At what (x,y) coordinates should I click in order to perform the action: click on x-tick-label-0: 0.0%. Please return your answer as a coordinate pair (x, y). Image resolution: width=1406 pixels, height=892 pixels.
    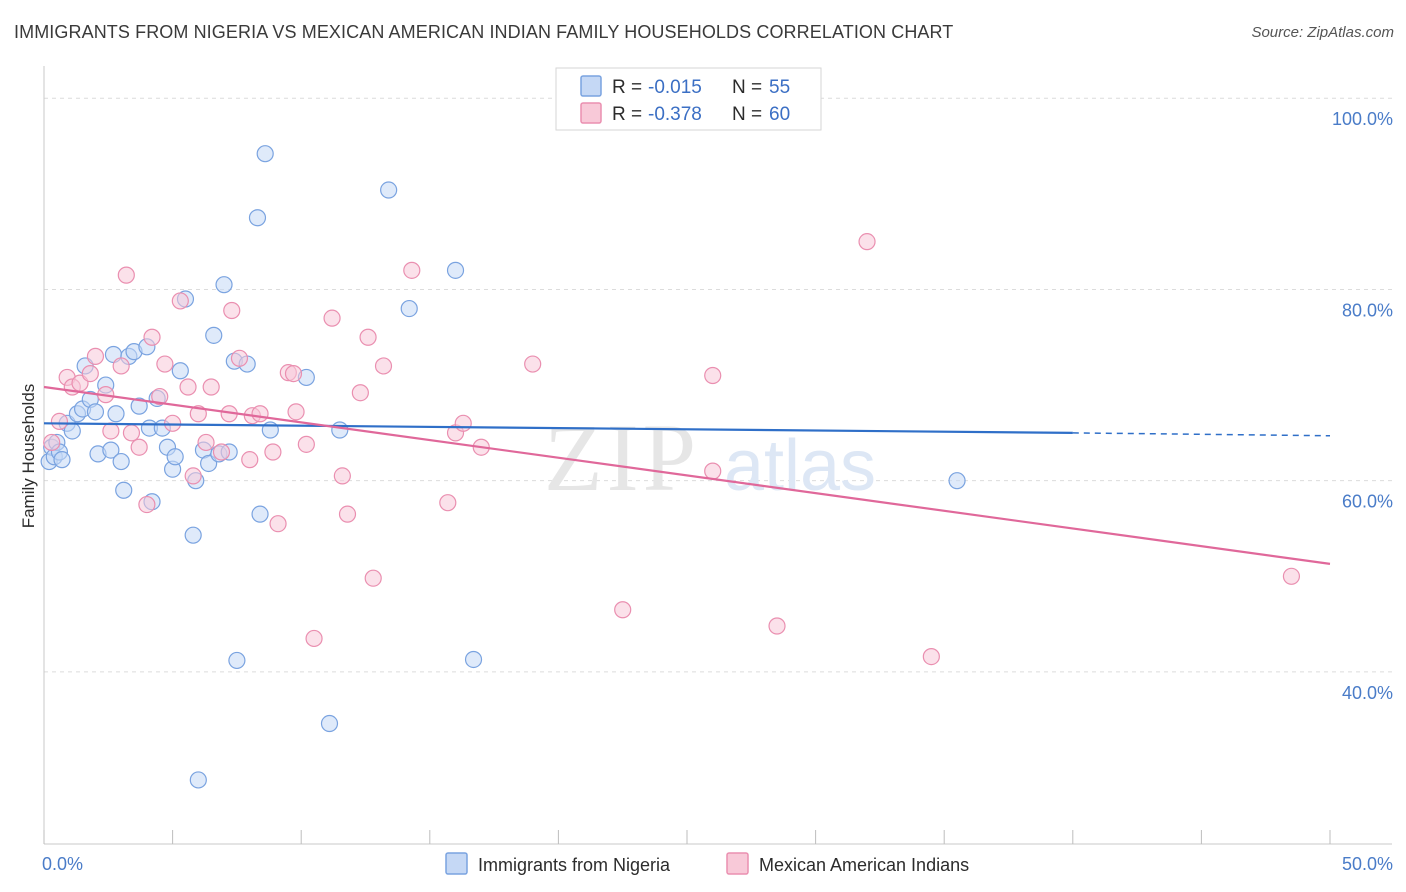
    Looking at the image, I should click on (62, 864).